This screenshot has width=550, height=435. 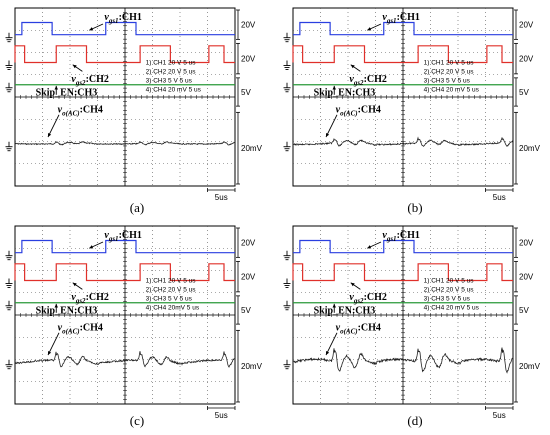 I want to click on panel-caption: (a), so click(x=137, y=207).